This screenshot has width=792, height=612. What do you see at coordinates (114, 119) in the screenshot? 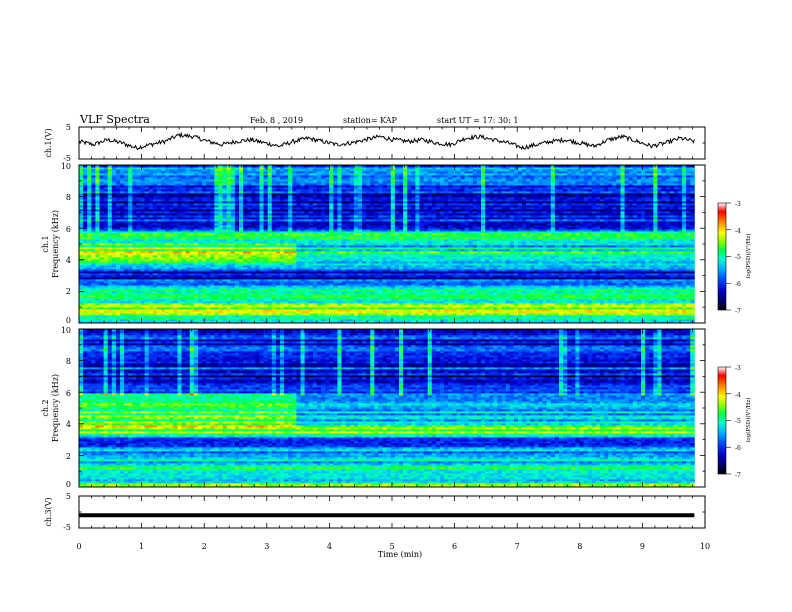
I see `figure-title: VLF Spectra` at bounding box center [114, 119].